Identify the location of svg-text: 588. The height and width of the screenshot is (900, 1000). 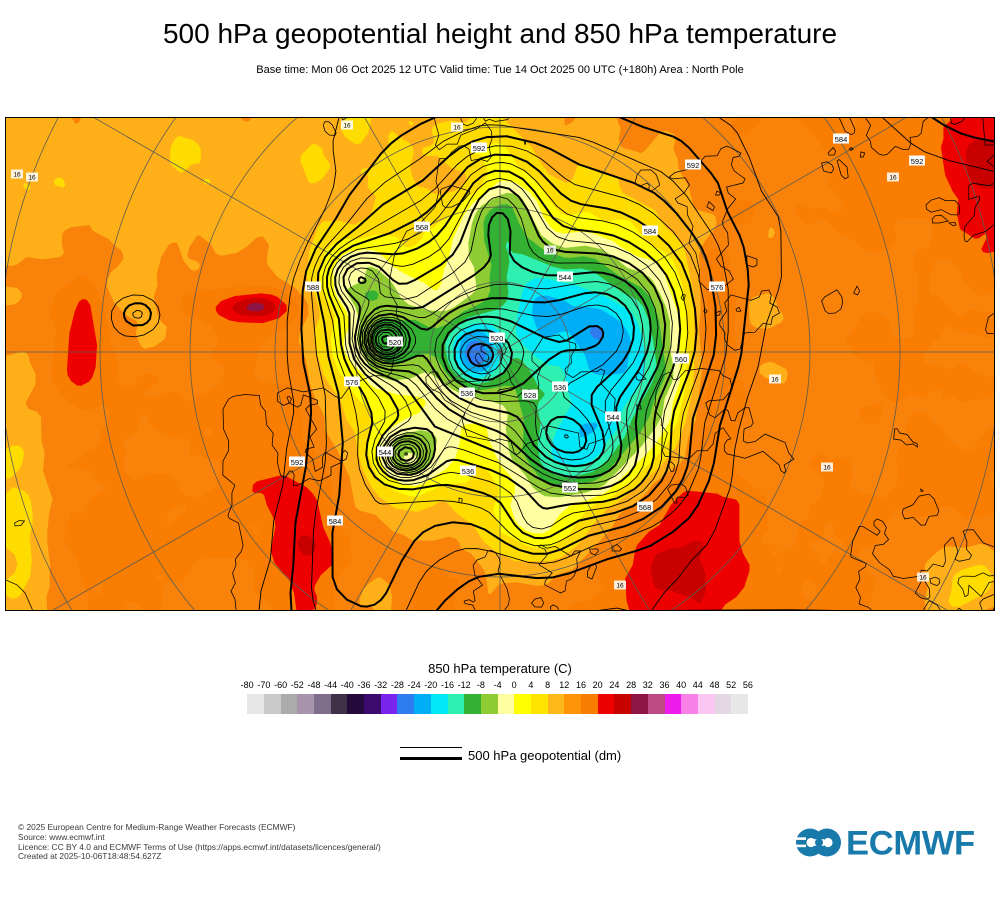
(313, 287).